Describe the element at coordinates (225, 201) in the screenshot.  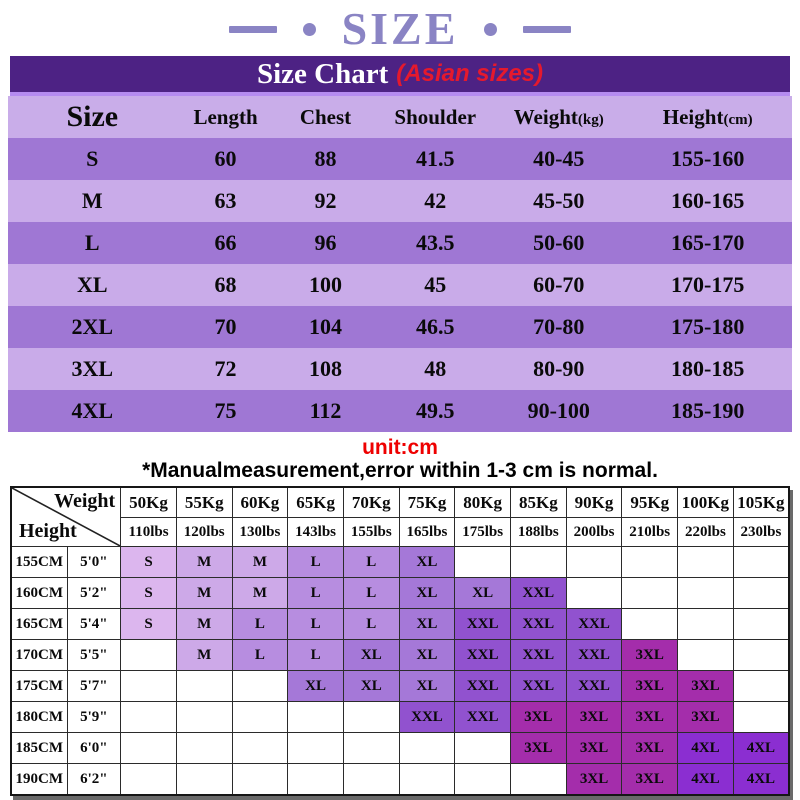
I see `size-chart-cell-length: 63` at that location.